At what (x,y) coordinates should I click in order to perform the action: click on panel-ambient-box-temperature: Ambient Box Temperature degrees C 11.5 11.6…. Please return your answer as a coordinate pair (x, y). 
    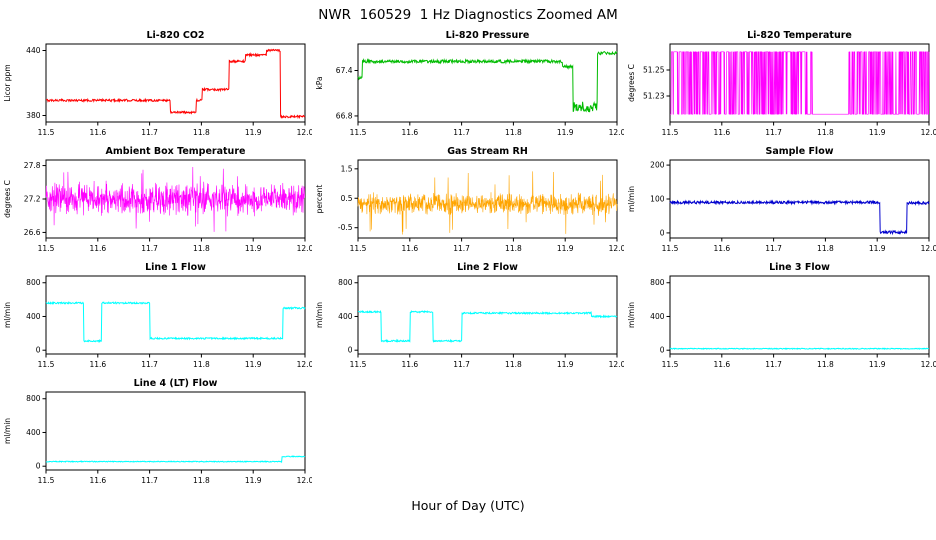
    Looking at the image, I should click on (157, 202).